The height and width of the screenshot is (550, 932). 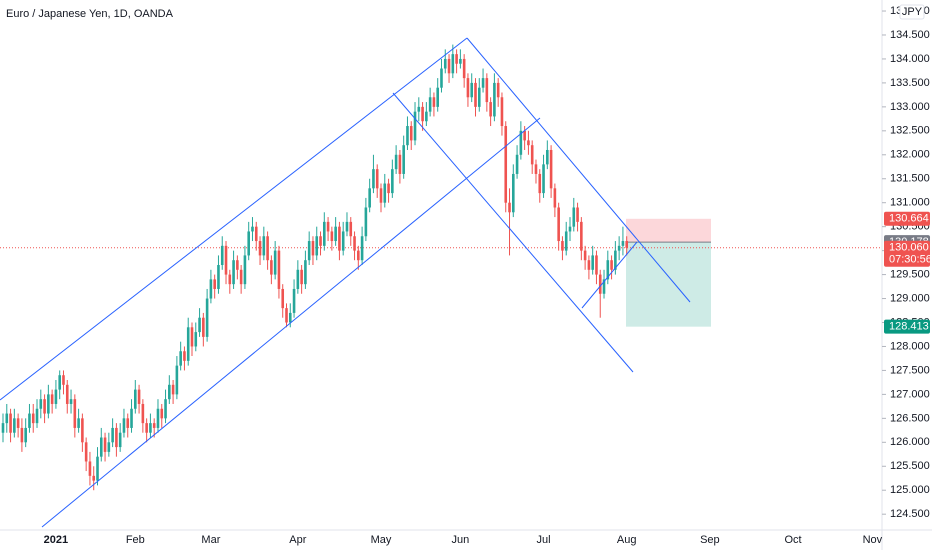 What do you see at coordinates (544, 540) in the screenshot?
I see `x-tick-label: Jul` at bounding box center [544, 540].